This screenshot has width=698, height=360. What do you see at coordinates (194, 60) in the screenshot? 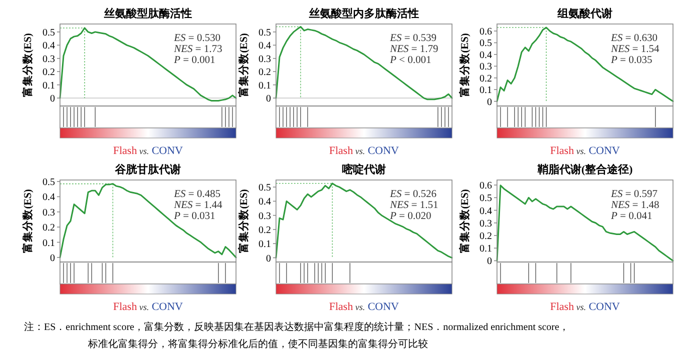
I see `annotation: P = 0.001` at bounding box center [194, 60].